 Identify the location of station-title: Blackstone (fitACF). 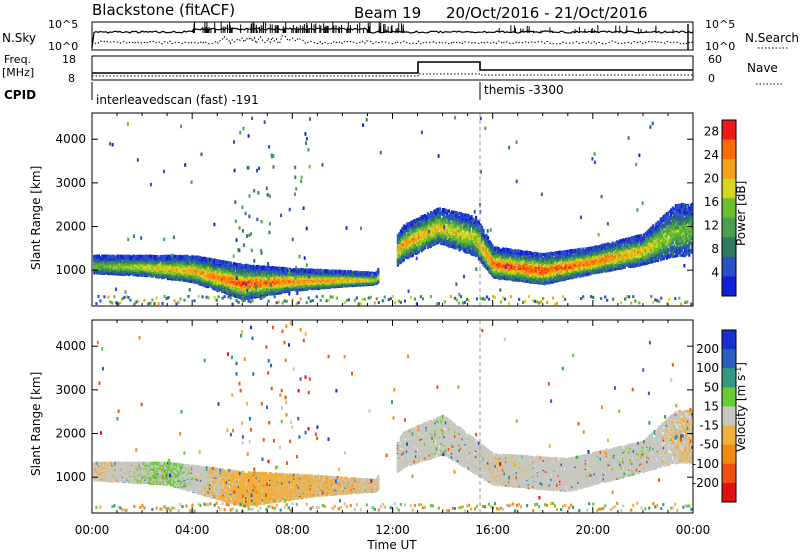
(163, 10).